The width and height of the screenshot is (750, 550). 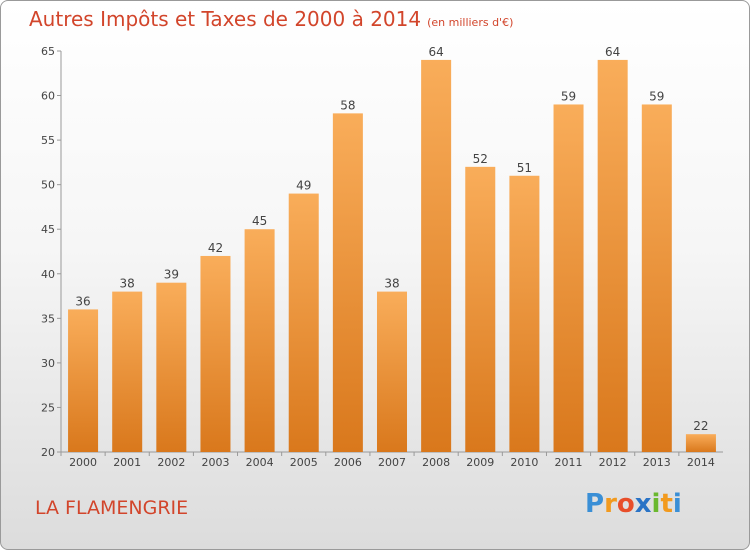 What do you see at coordinates (304, 462) in the screenshot?
I see `x-tick-label: 2005` at bounding box center [304, 462].